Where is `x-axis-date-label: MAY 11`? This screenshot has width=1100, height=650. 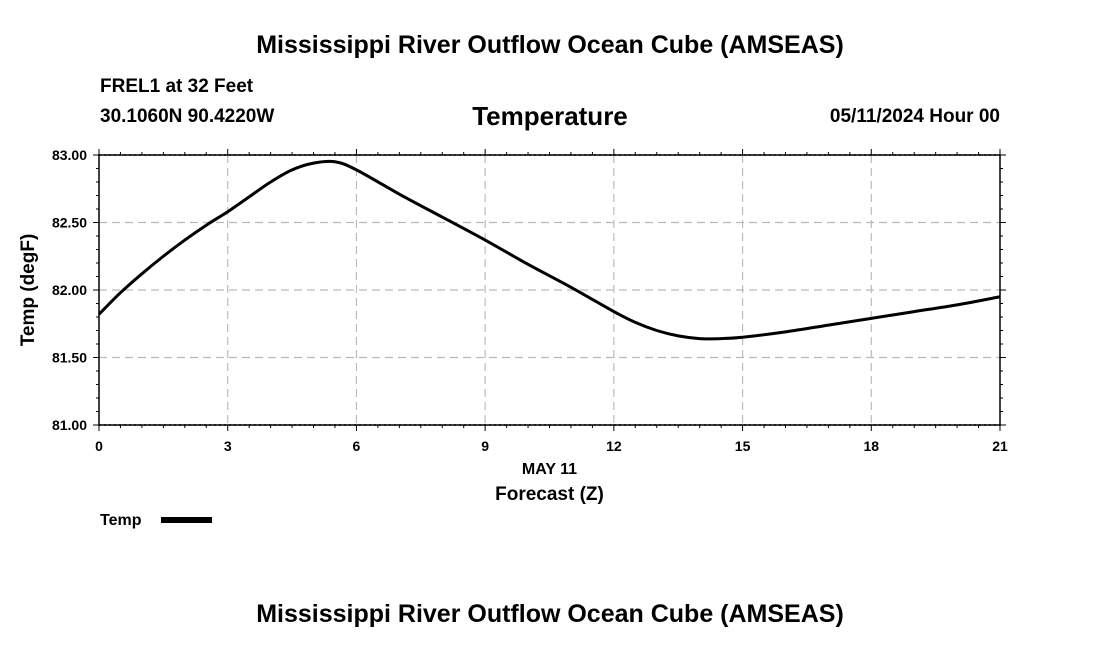 x-axis-date-label: MAY 11 is located at coordinates (549, 469).